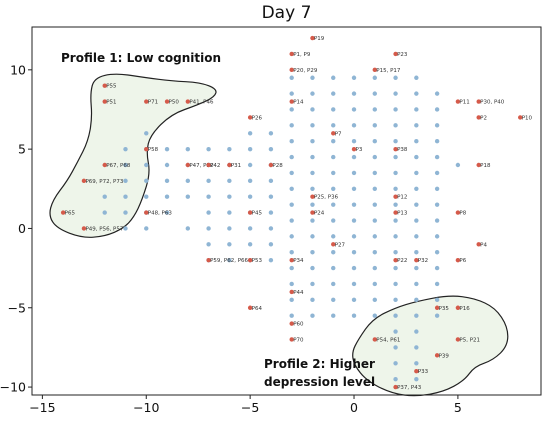 Image resolution: width=550 pixels, height=426 pixels. Describe the element at coordinates (160, 214) in the screenshot. I see `participant-label: P48, P63` at that location.